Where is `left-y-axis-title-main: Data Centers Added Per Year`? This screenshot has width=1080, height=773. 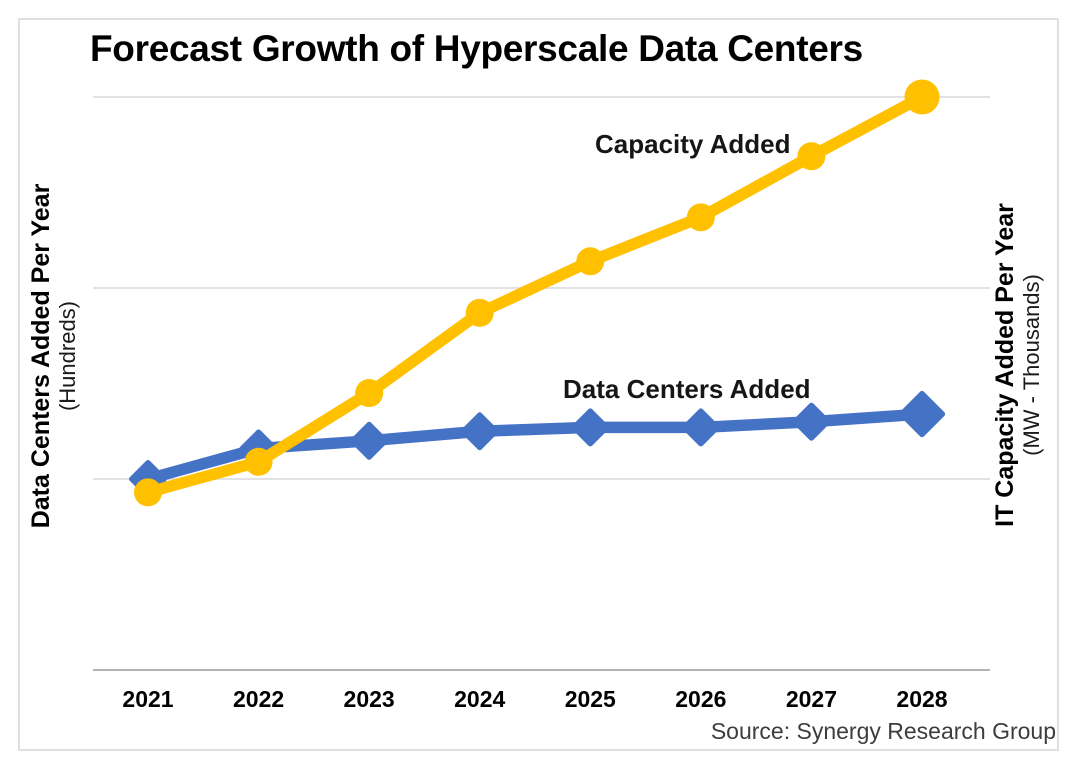
left-y-axis-title-main: Data Centers Added Per Year is located at coordinates (41, 356).